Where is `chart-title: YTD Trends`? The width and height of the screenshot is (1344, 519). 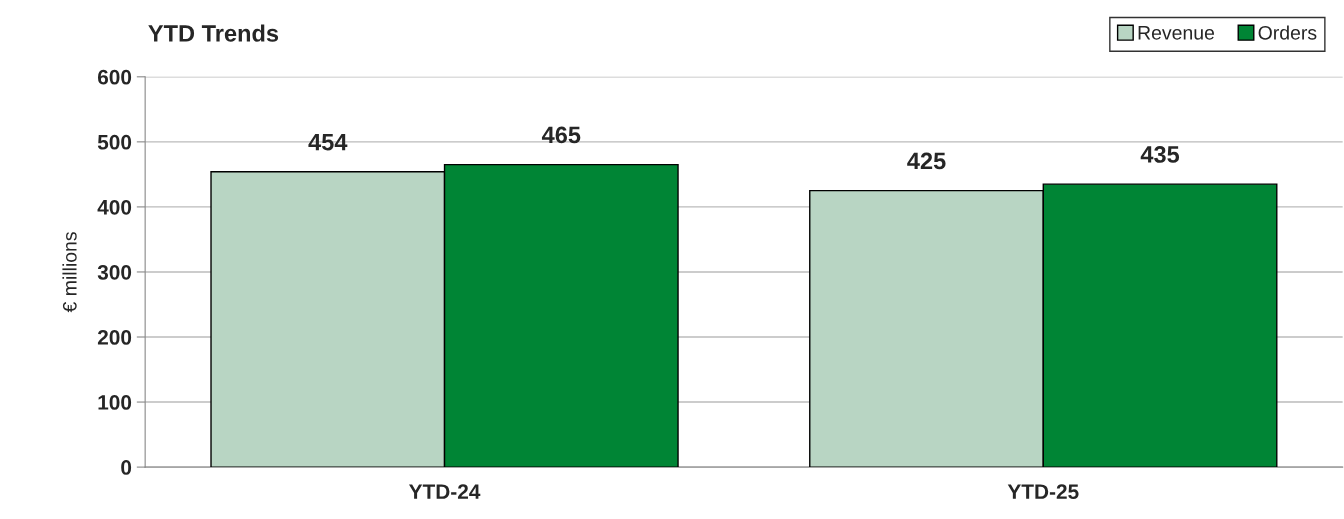 chart-title: YTD Trends is located at coordinates (213, 33).